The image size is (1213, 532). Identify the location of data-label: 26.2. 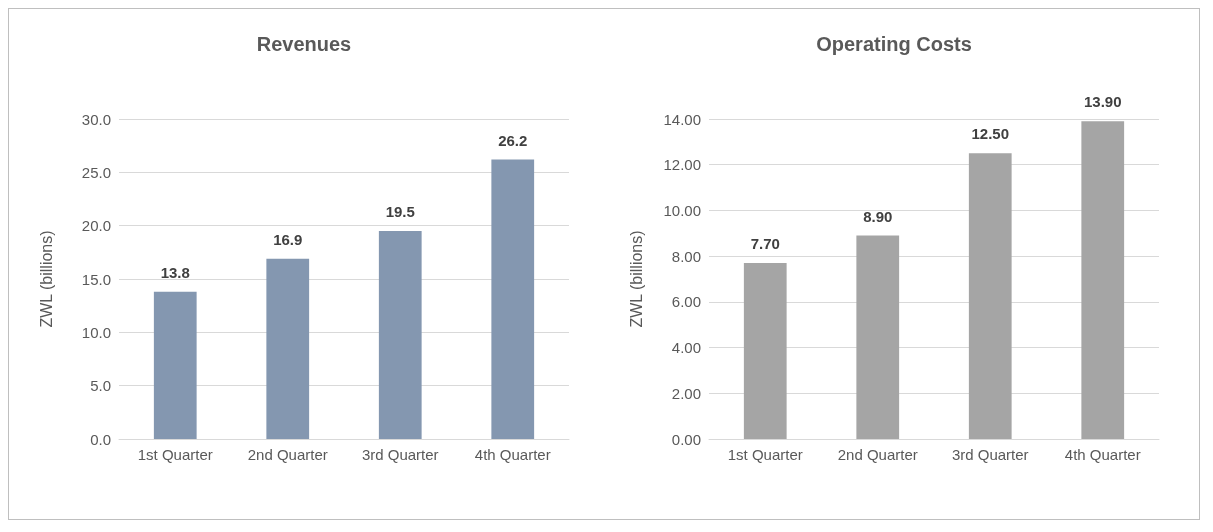
(513, 140).